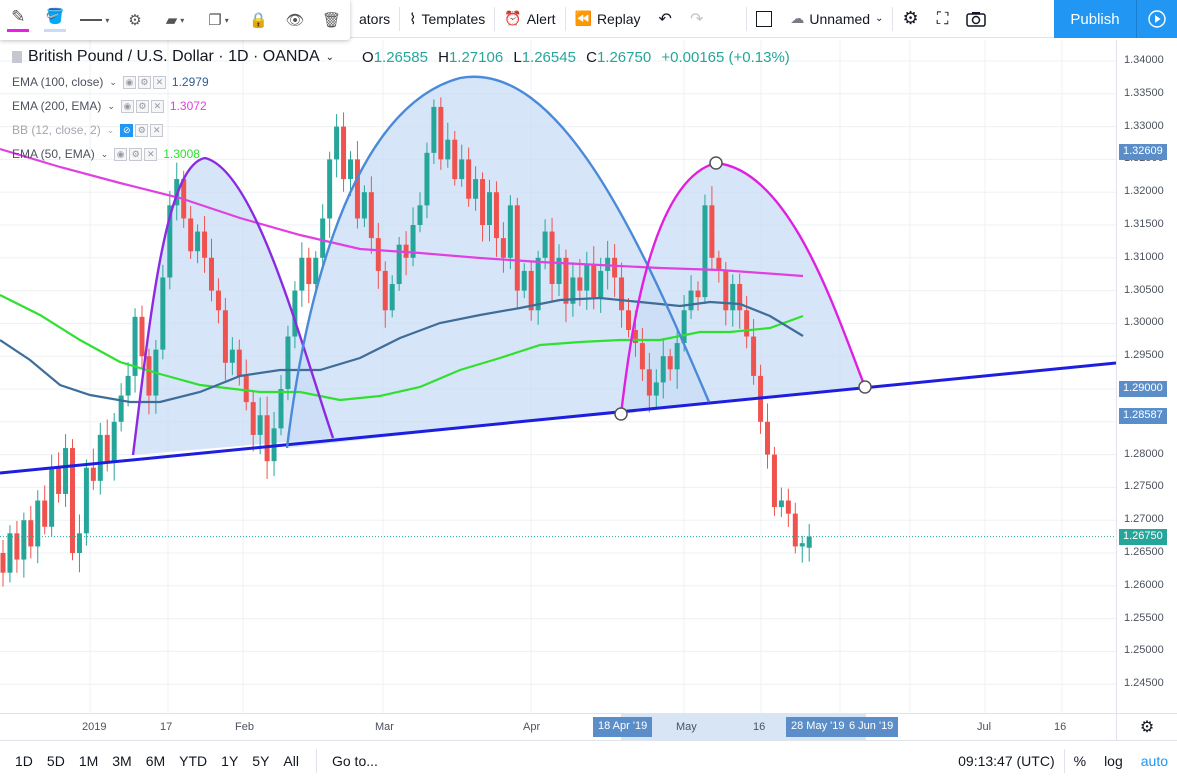 The width and height of the screenshot is (1177, 780). What do you see at coordinates (447, 19) in the screenshot?
I see `templates-button: ⌇ Templates` at bounding box center [447, 19].